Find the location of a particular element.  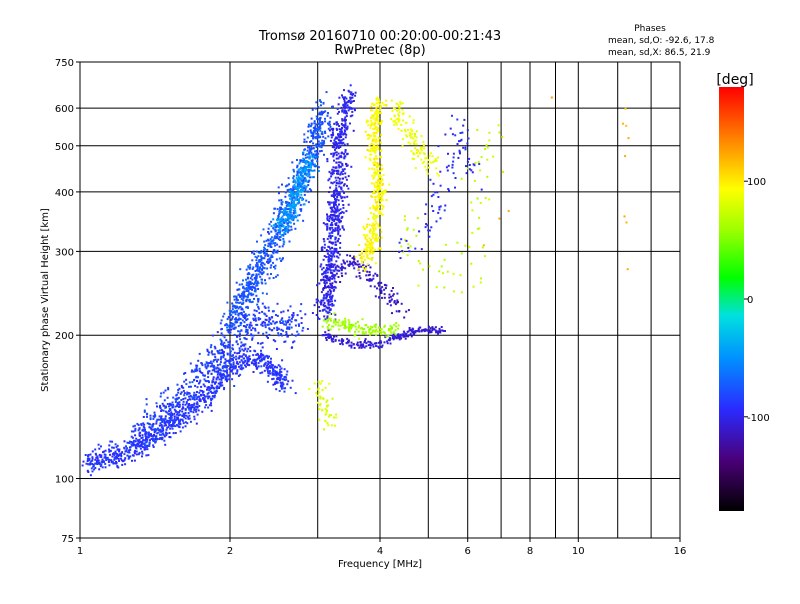

colorbar-tick-label: -100 is located at coordinates (758, 418).